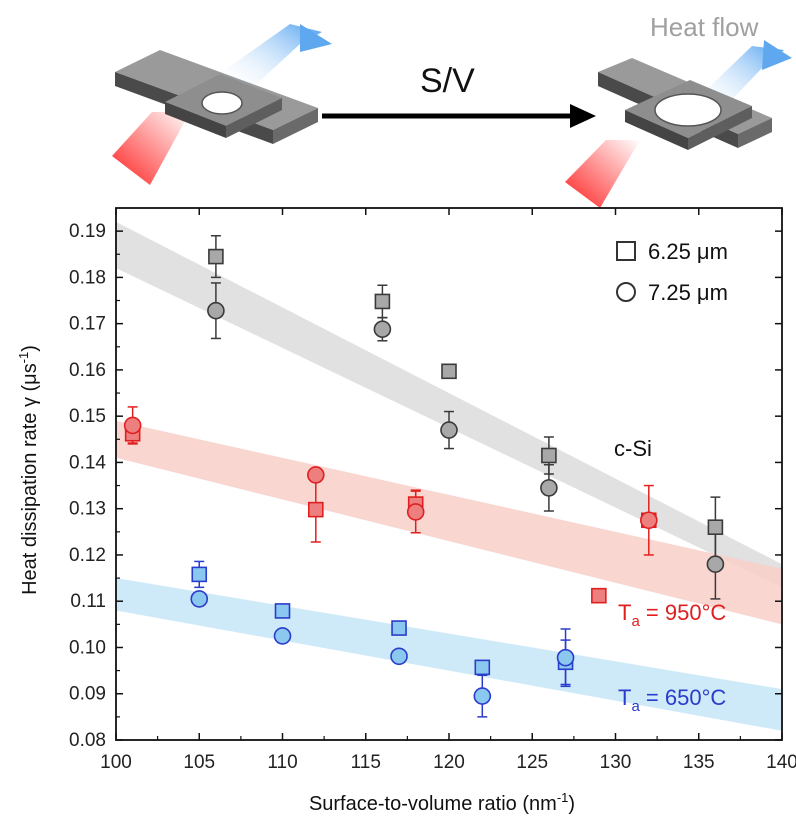 This screenshot has width=796, height=820. I want to click on y-tick-label: 0.14, so click(87, 462).